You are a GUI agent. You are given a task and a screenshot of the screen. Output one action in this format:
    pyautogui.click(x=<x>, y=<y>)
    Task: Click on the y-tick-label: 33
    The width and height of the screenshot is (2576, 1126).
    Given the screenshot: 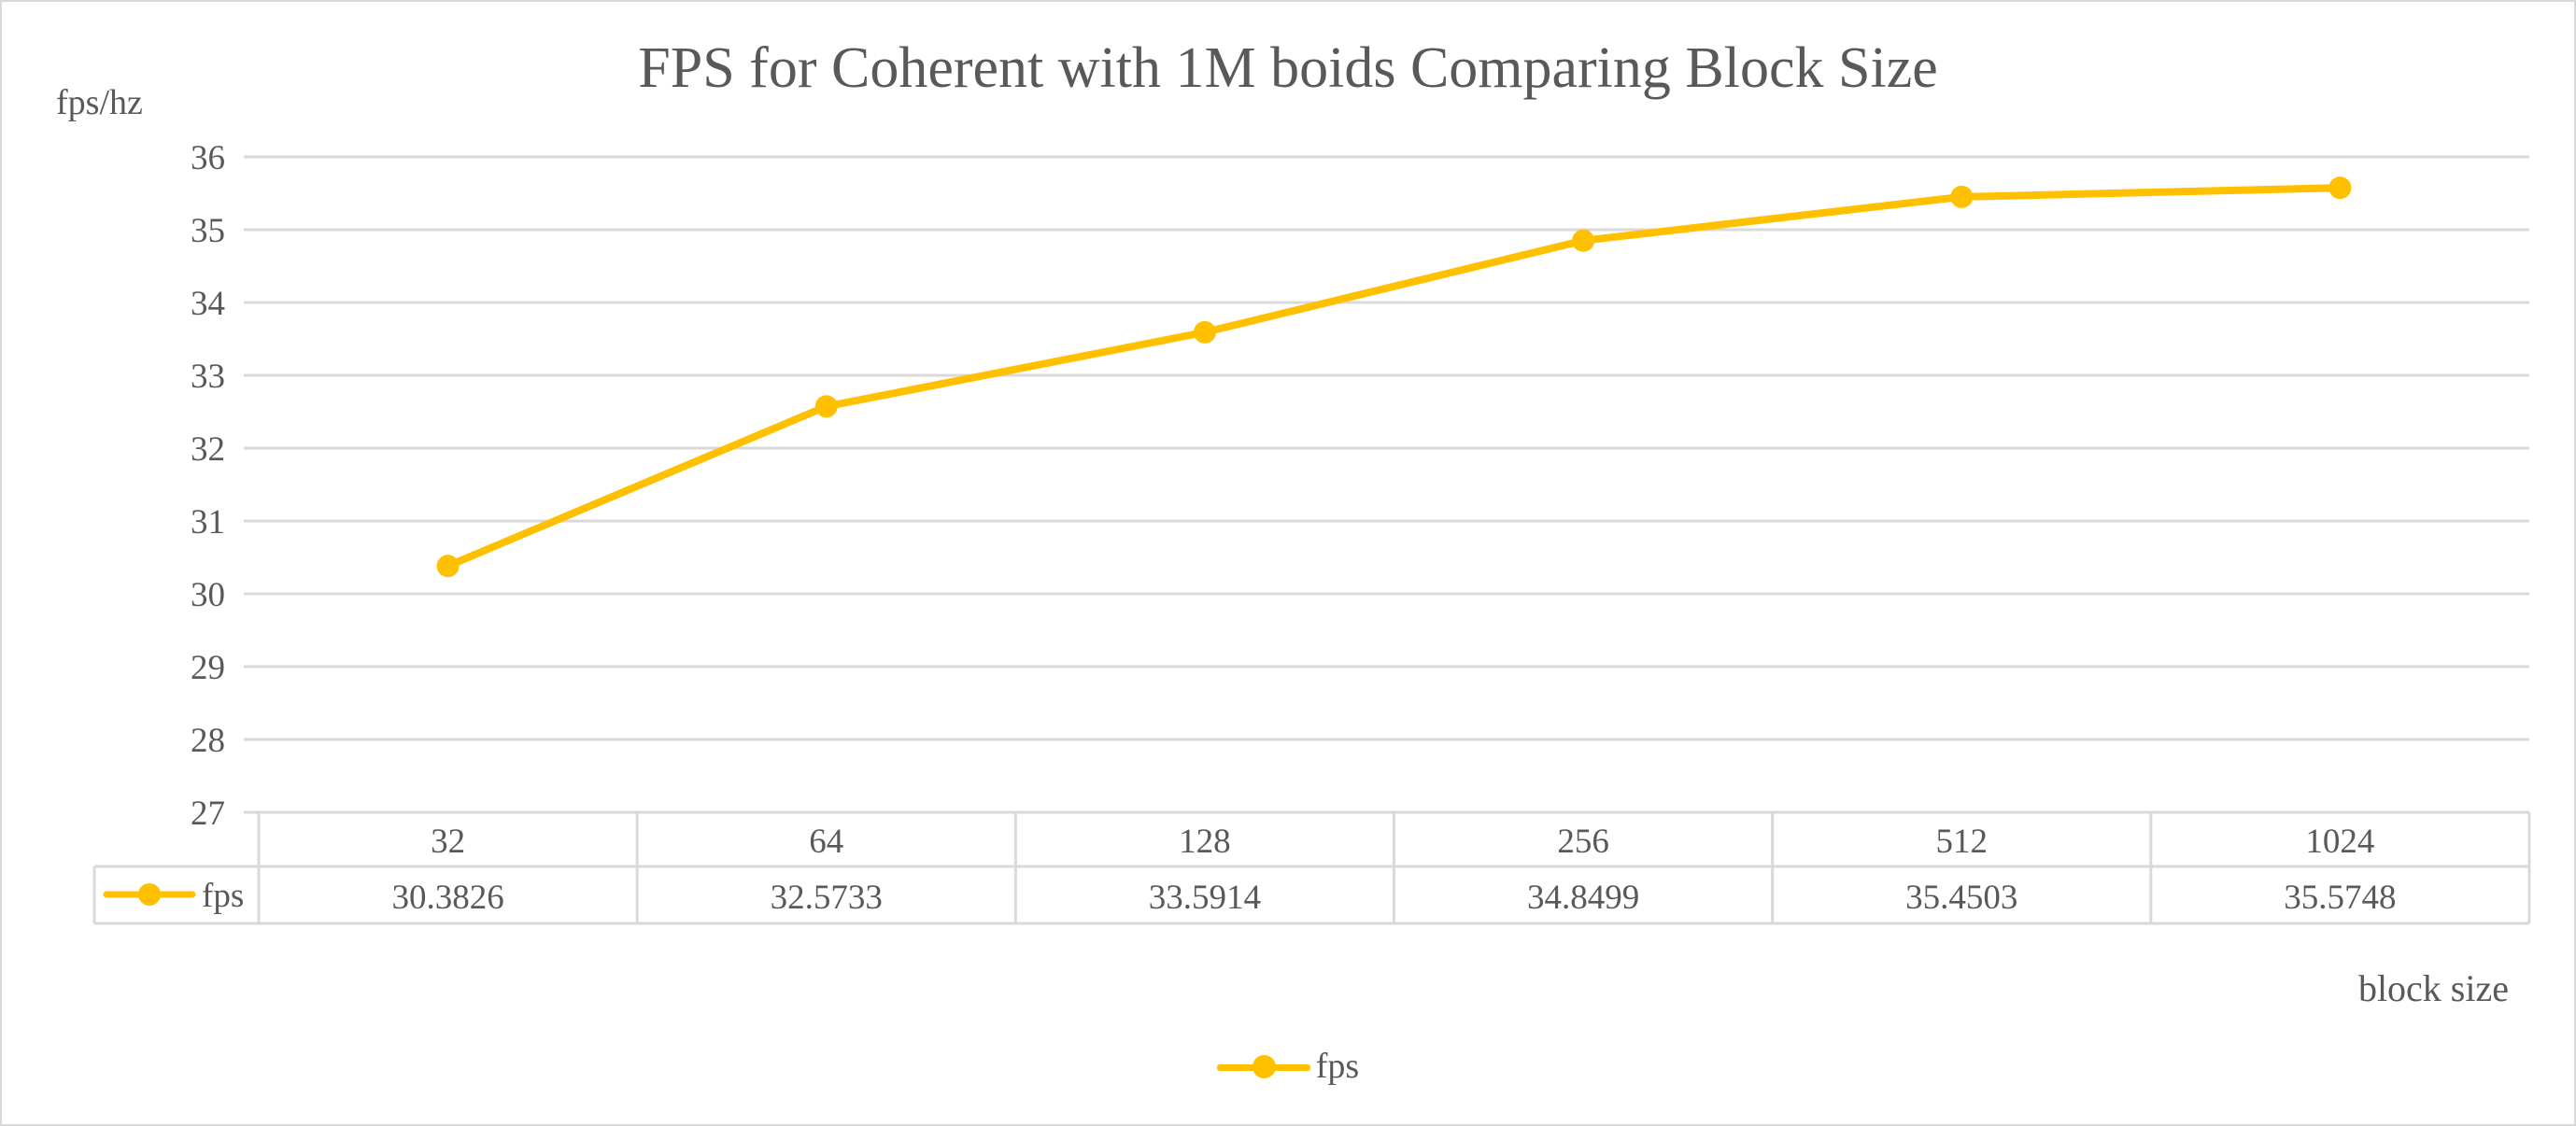 What is the action you would take?
    pyautogui.click(x=208, y=377)
    